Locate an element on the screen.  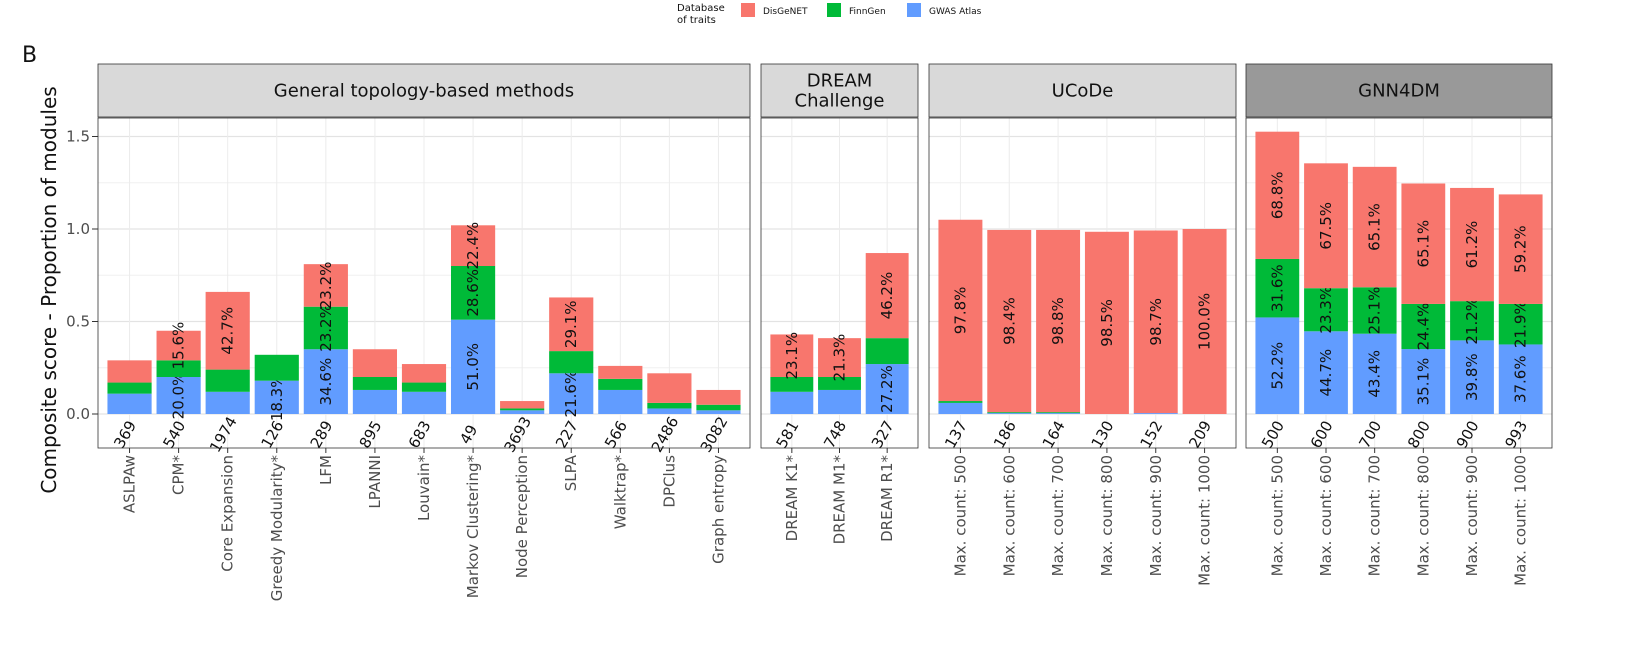
segment-percent-label: 23.1% is located at coordinates (792, 356).